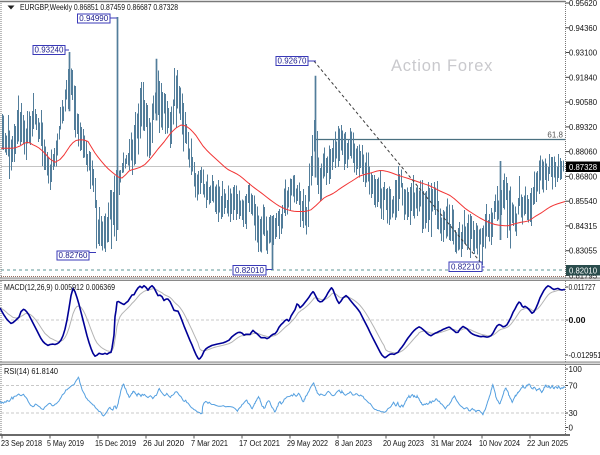  What do you see at coordinates (583, 127) in the screenshot?
I see `svg-text: 0.89320` at bounding box center [583, 127].